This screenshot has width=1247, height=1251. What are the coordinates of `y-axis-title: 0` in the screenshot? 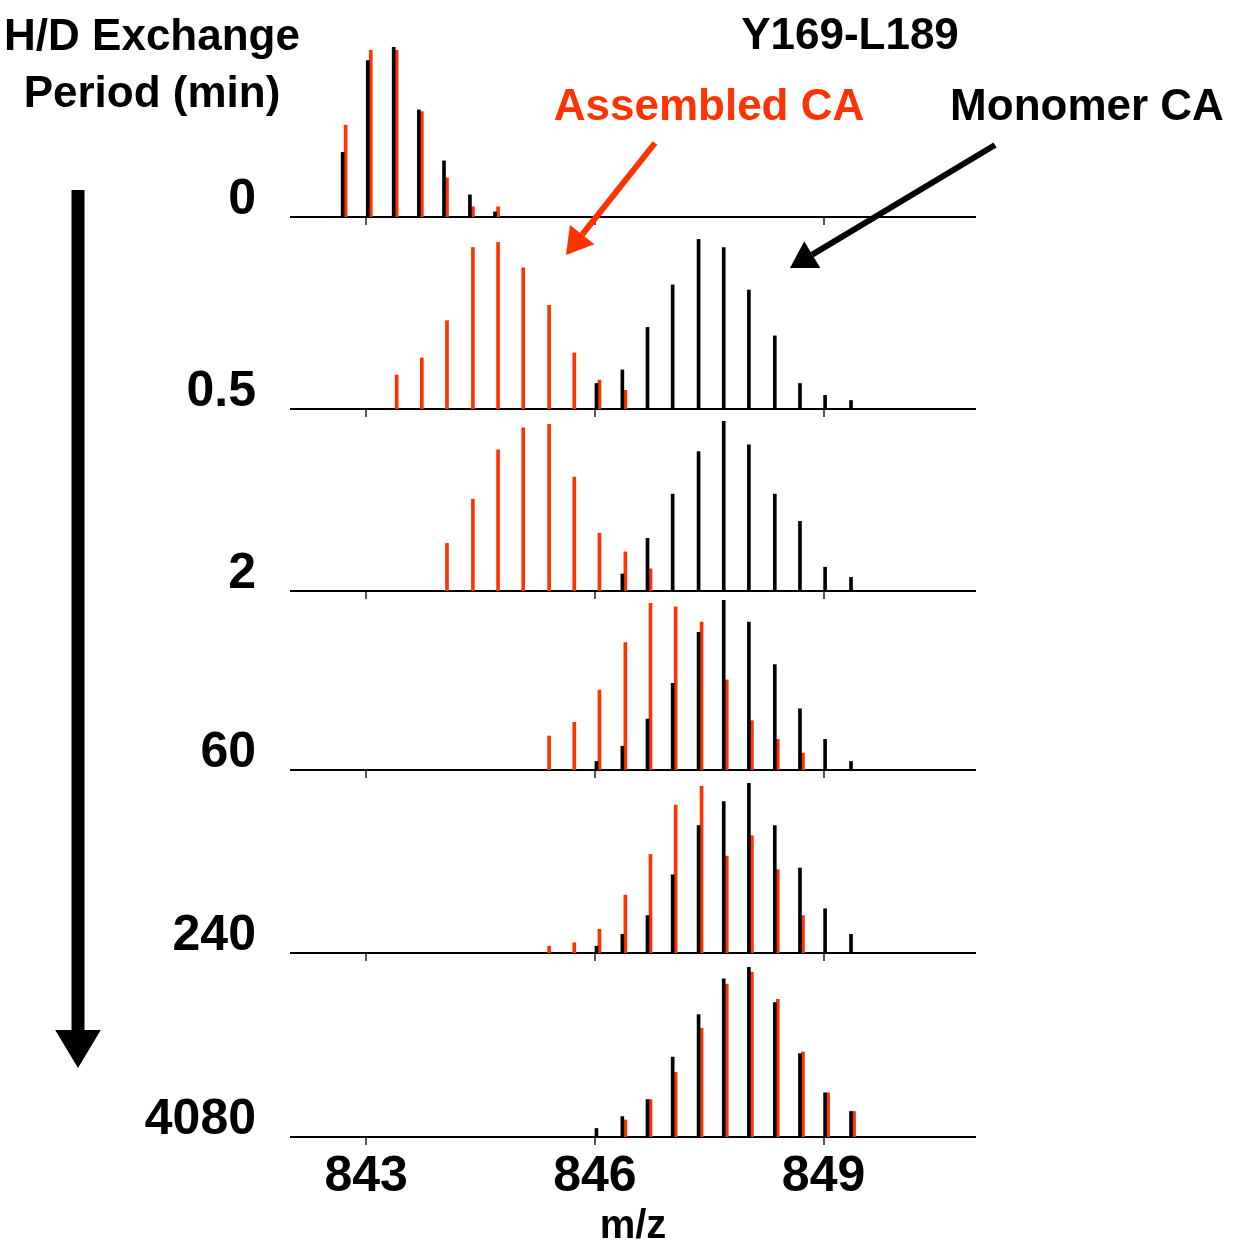 It's located at (241, 197).